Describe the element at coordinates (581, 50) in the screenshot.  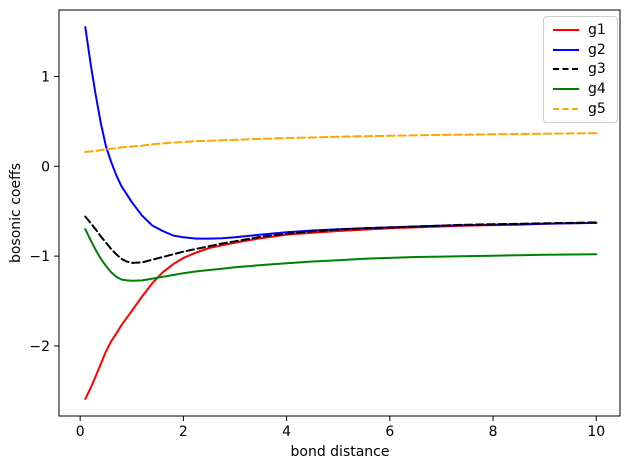
I see `legend-item-g2: g2` at that location.